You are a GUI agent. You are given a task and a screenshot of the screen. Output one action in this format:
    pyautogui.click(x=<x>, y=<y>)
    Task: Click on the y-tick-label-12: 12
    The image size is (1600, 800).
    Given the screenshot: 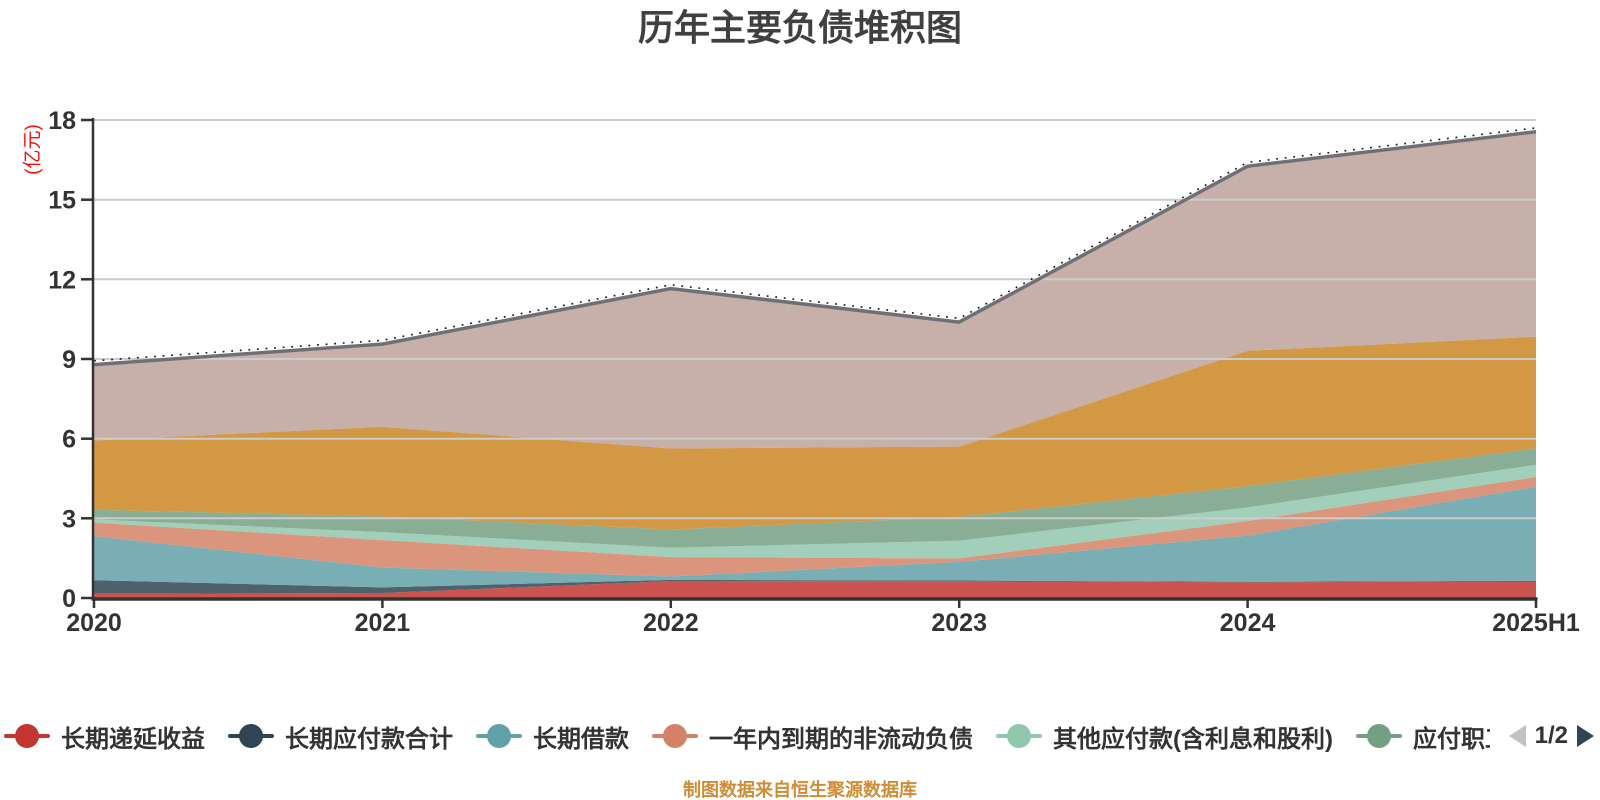 What is the action you would take?
    pyautogui.click(x=62, y=280)
    